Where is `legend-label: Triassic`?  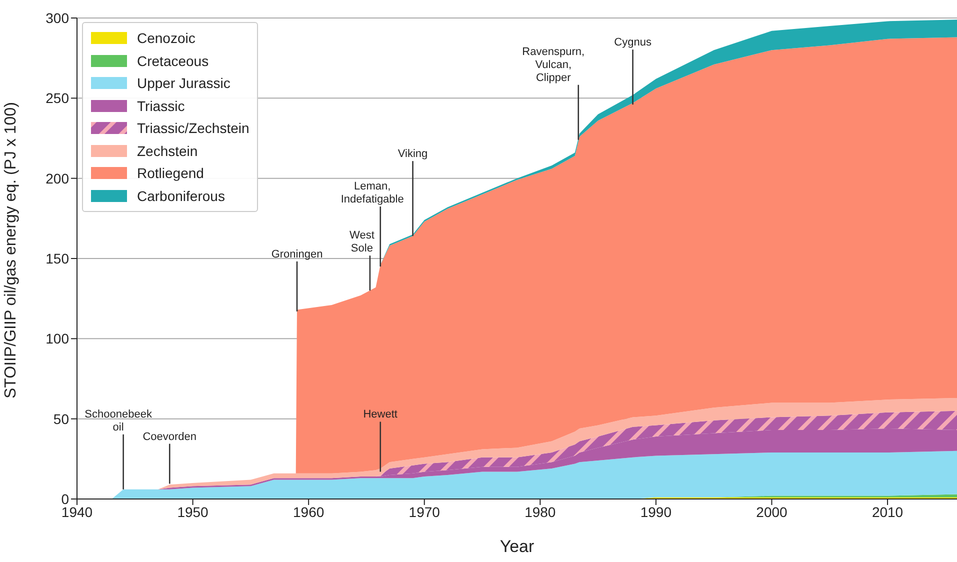
legend-label: Triassic is located at coordinates (161, 106).